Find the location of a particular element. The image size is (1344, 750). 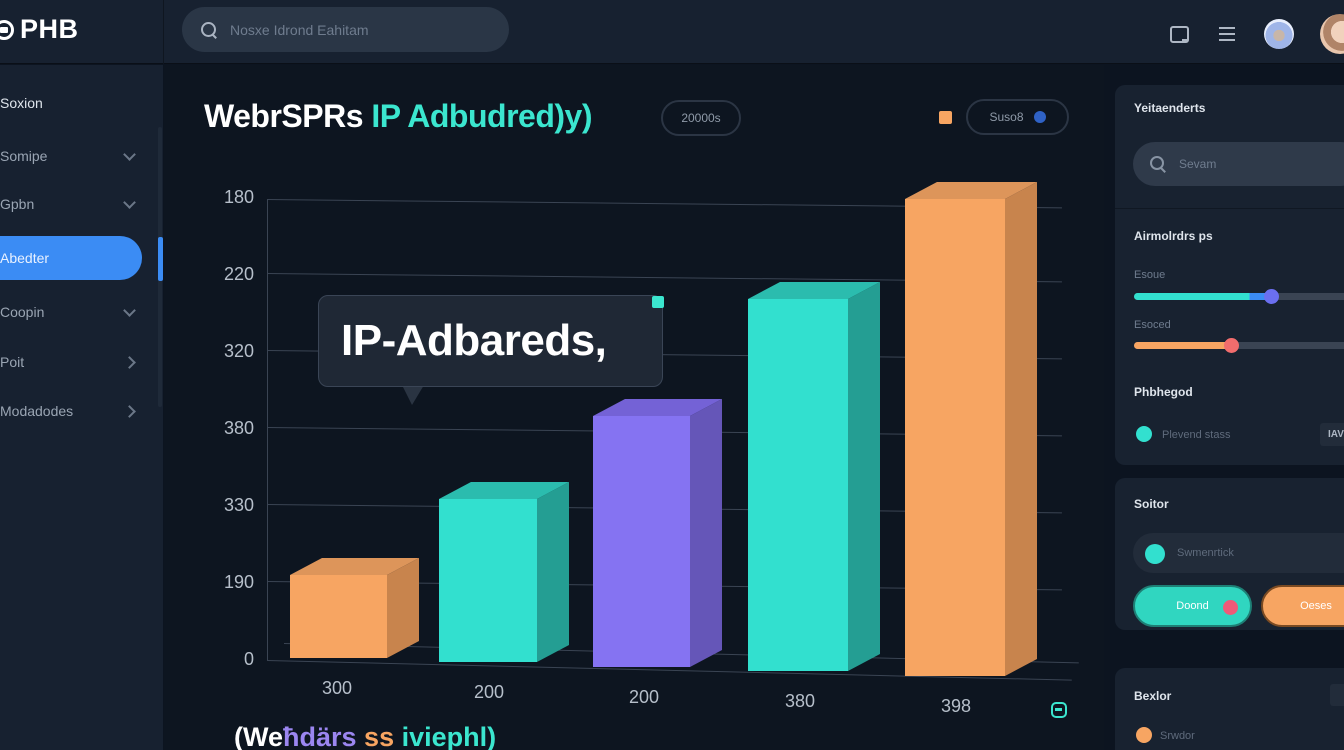

brand-name: PHB is located at coordinates (49, 29).